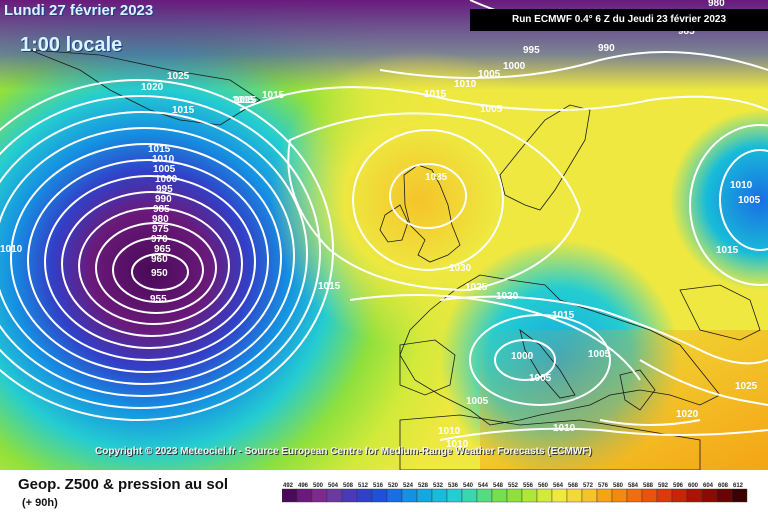 This screenshot has height=512, width=768. I want to click on legend-tick-label: 500, so click(318, 486).